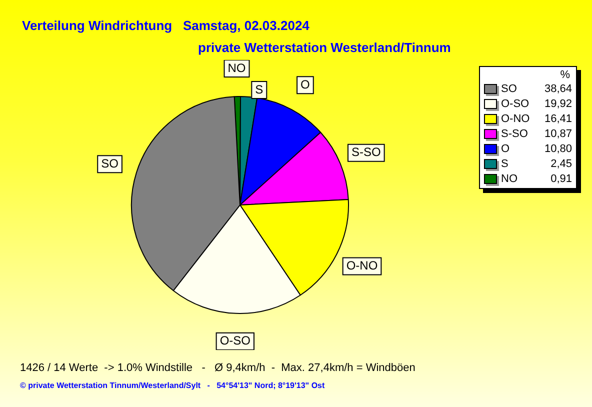  What do you see at coordinates (218, 368) in the screenshot?
I see `text: 1426 / 14 Werte -> 1.0% Windstille - Ø 9,4km/h - Max. 27,4km/h = Windböen` at bounding box center [218, 368].